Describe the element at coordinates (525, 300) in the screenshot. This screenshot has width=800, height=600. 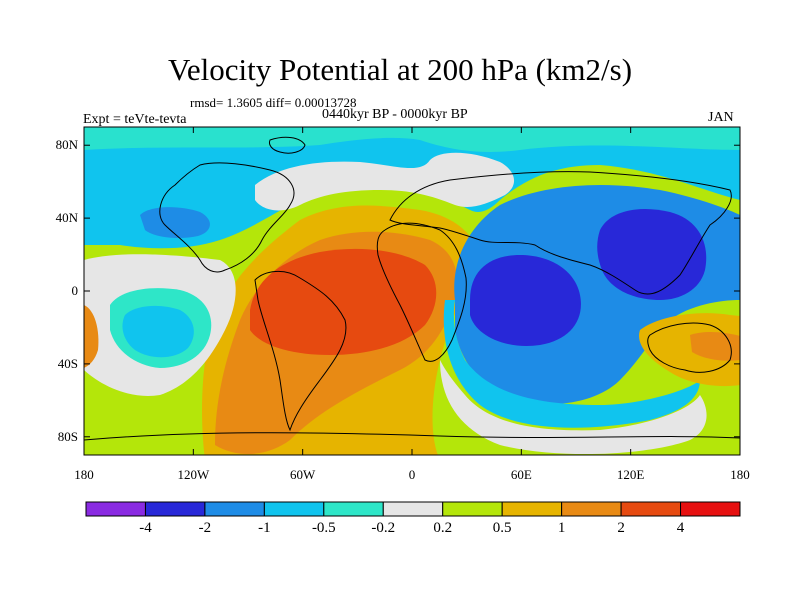
I see `field-negative-core-africa` at that location.